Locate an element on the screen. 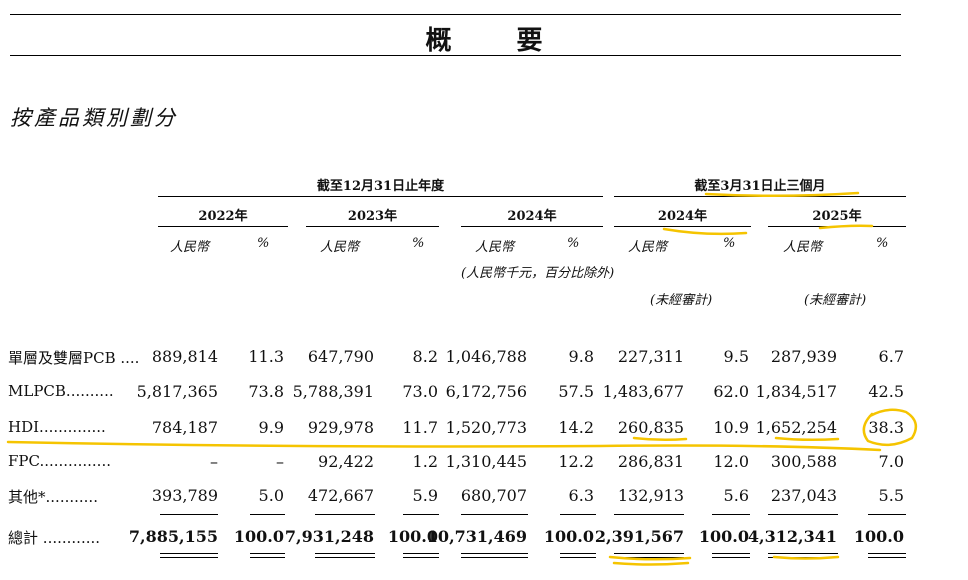 The width and height of the screenshot is (968, 580). cell-2024q-pct: 62.0 is located at coordinates (731, 391).